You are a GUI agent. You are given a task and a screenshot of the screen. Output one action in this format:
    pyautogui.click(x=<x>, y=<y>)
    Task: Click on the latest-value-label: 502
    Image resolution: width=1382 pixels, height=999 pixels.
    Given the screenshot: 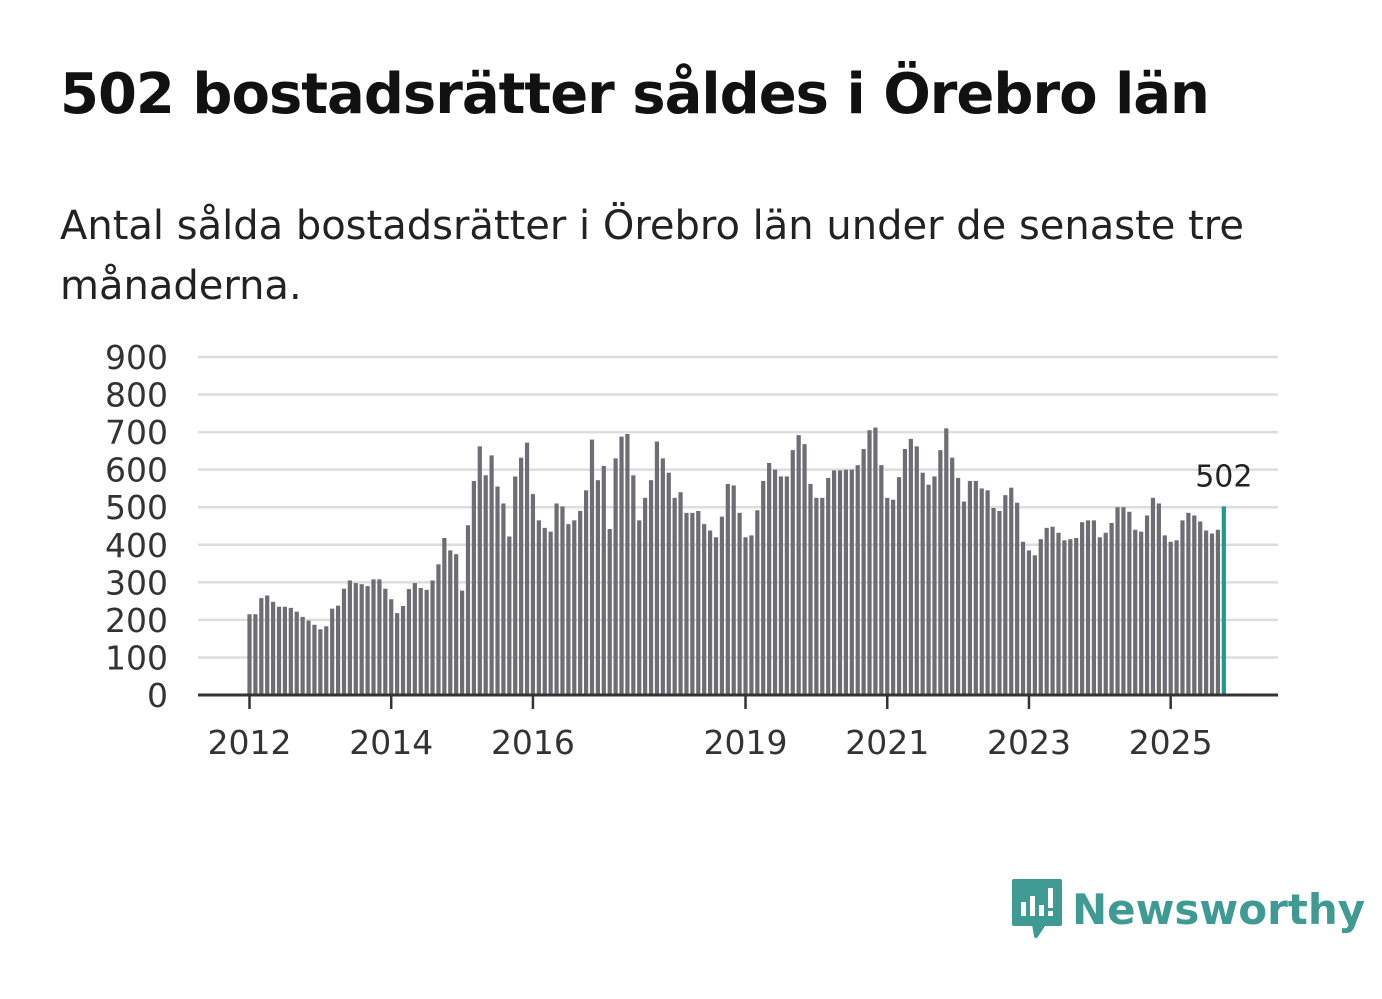 What is the action you would take?
    pyautogui.click(x=1223, y=476)
    